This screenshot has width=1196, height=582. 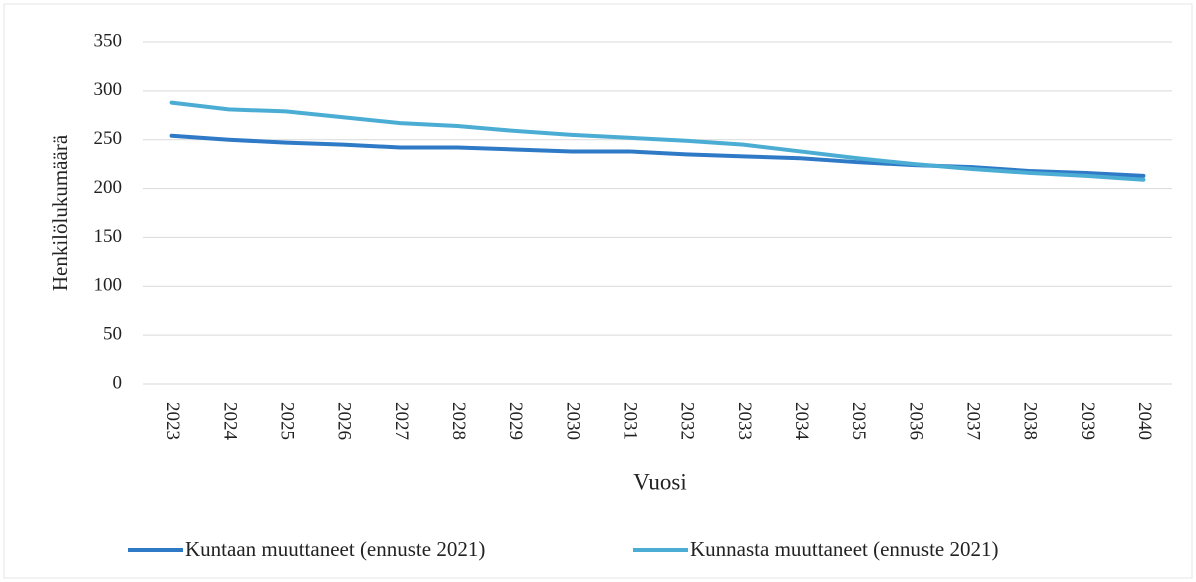 What do you see at coordinates (915, 421) in the screenshot?
I see `x-tick-label: 2036` at bounding box center [915, 421].